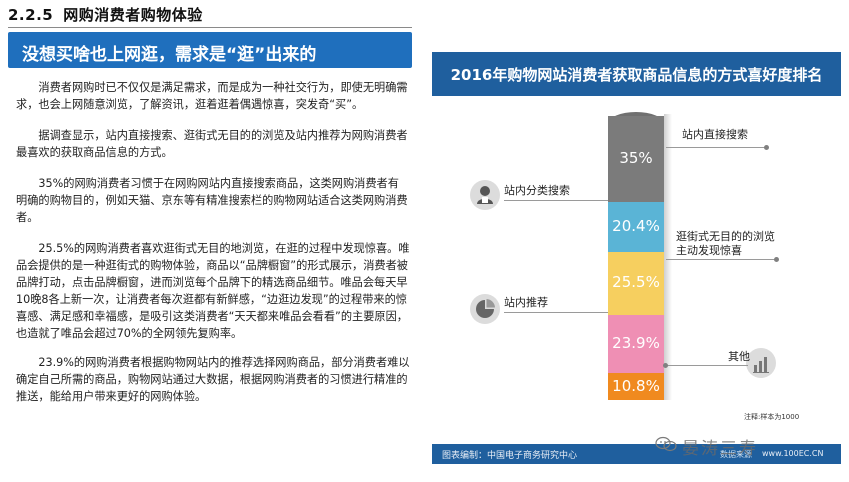 This screenshot has height=482, width=849. What do you see at coordinates (133, 15) in the screenshot?
I see `section-title: 网购消费者购物体验` at bounding box center [133, 15].